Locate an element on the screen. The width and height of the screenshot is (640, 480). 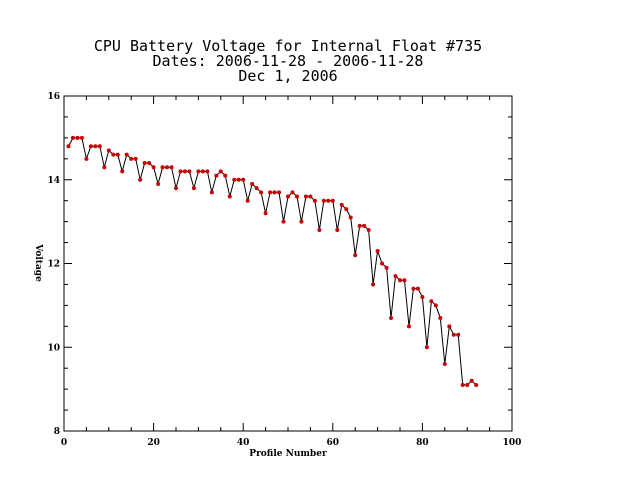
y-axis-label: Voltage is located at coordinates (38, 262).